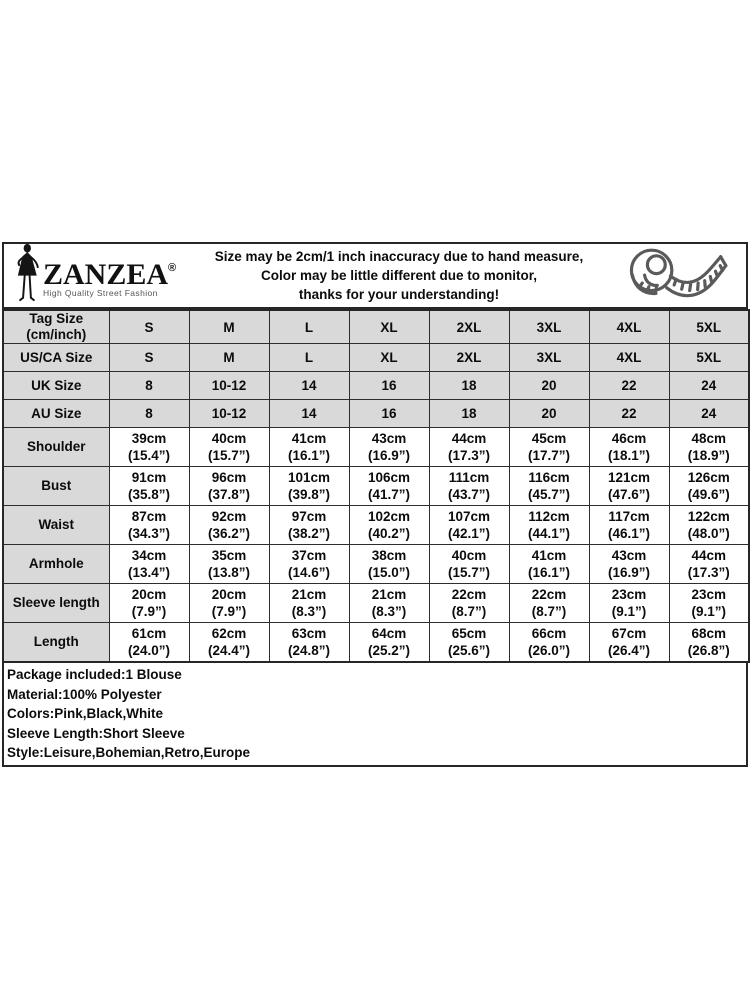 The height and width of the screenshot is (1000, 750). Describe the element at coordinates (399, 294) in the screenshot. I see `disclaimer-line-3: thanks for your understanding!` at that location.